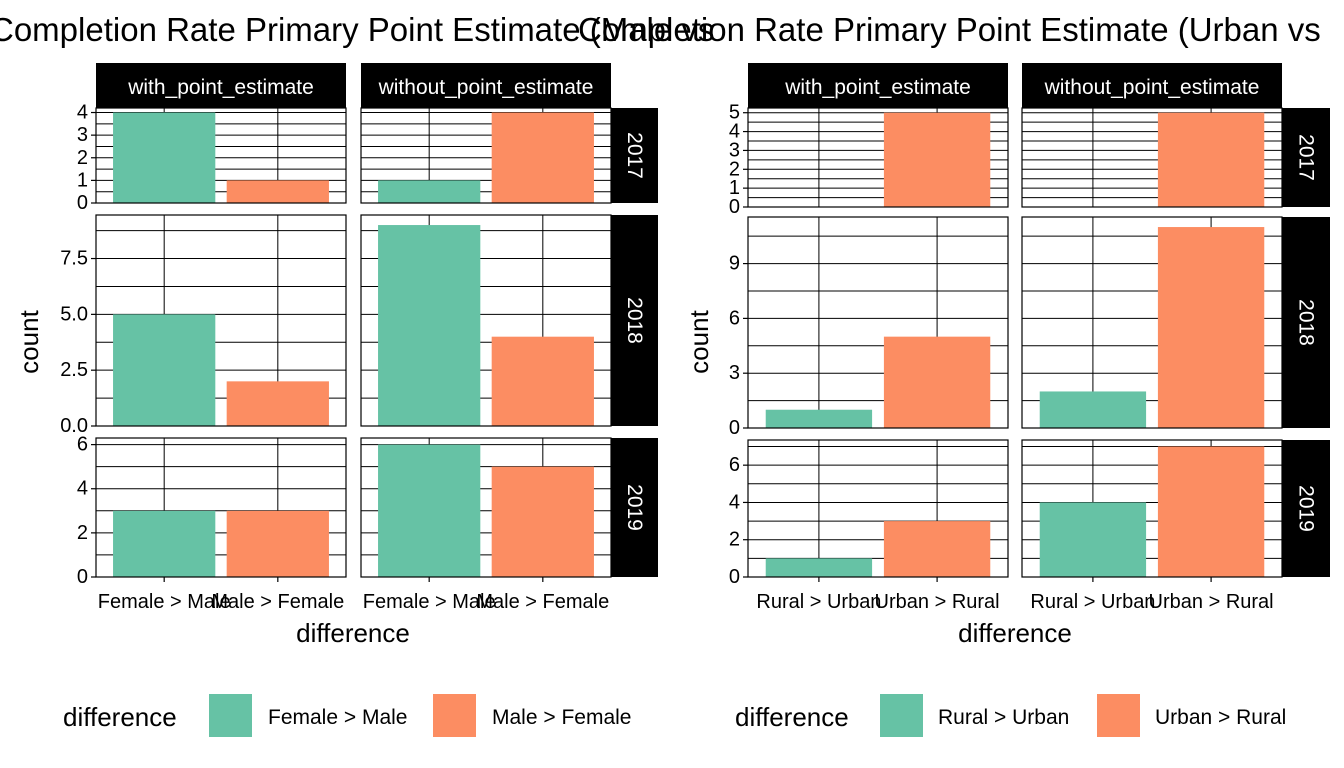 The image size is (1344, 768). What do you see at coordinates (792, 717) in the screenshot?
I see `legend-title: difference` at bounding box center [792, 717].